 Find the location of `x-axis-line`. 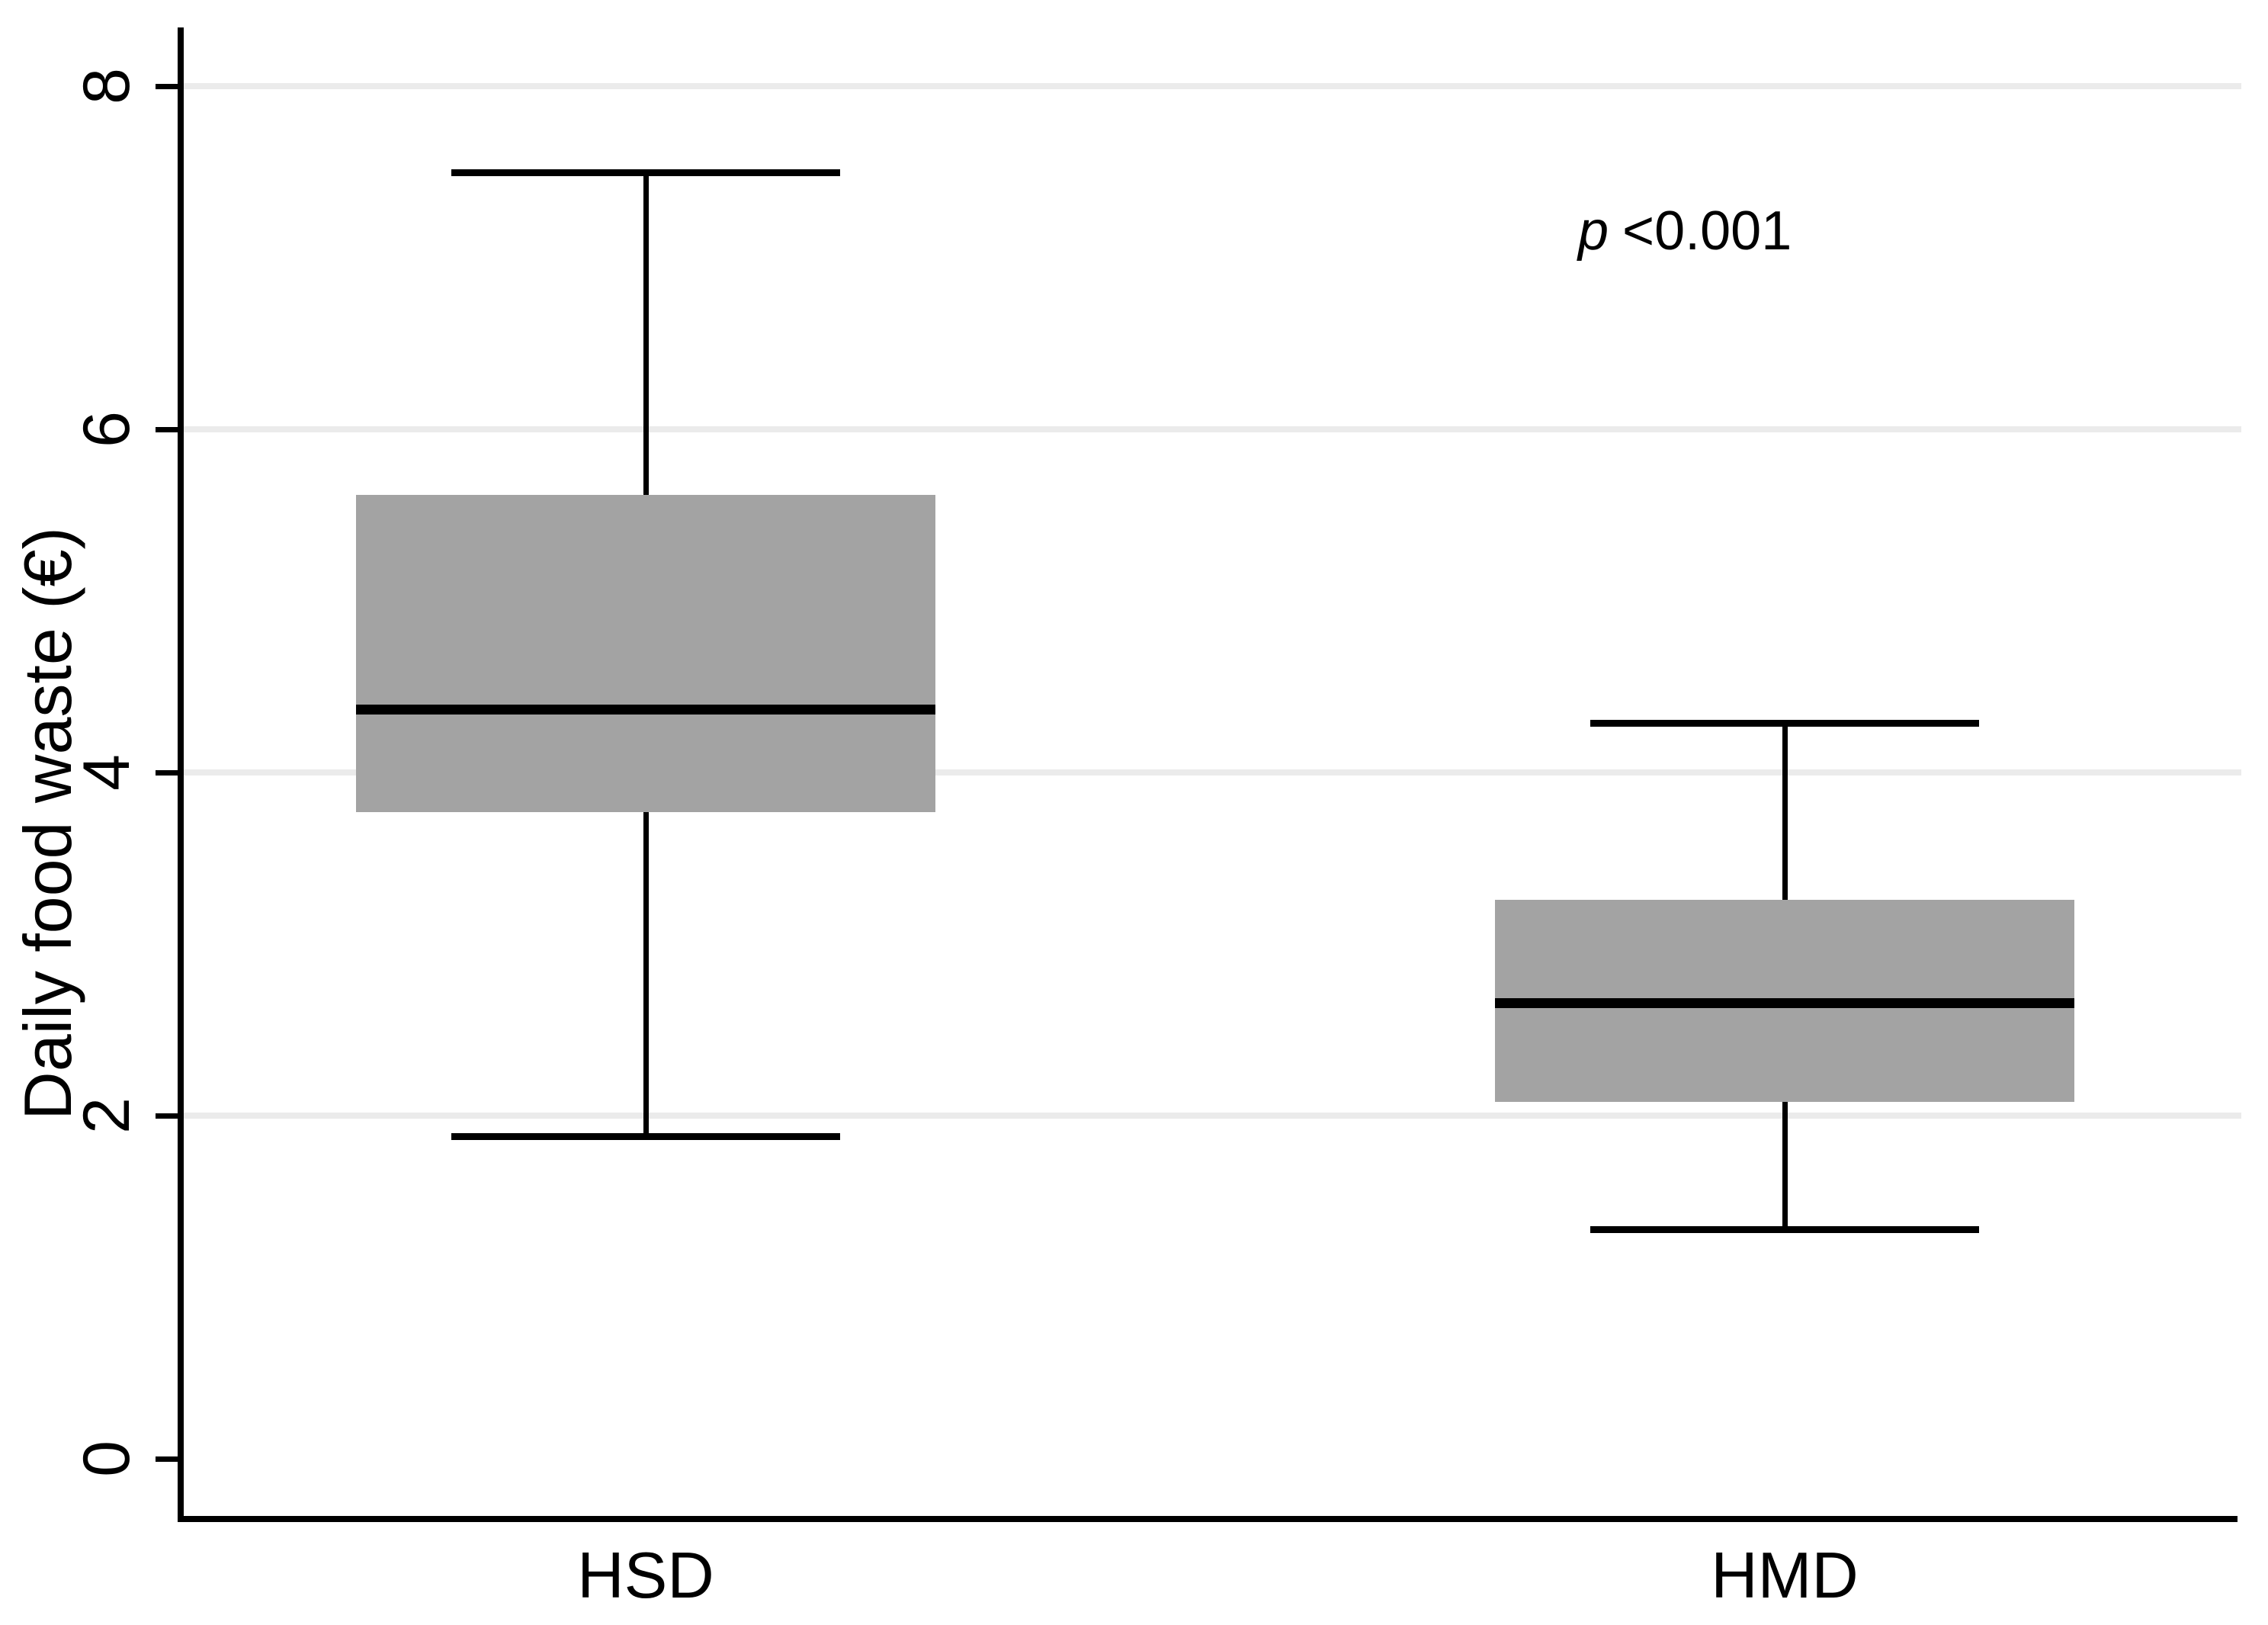

x-axis-line is located at coordinates (1208, 1519).